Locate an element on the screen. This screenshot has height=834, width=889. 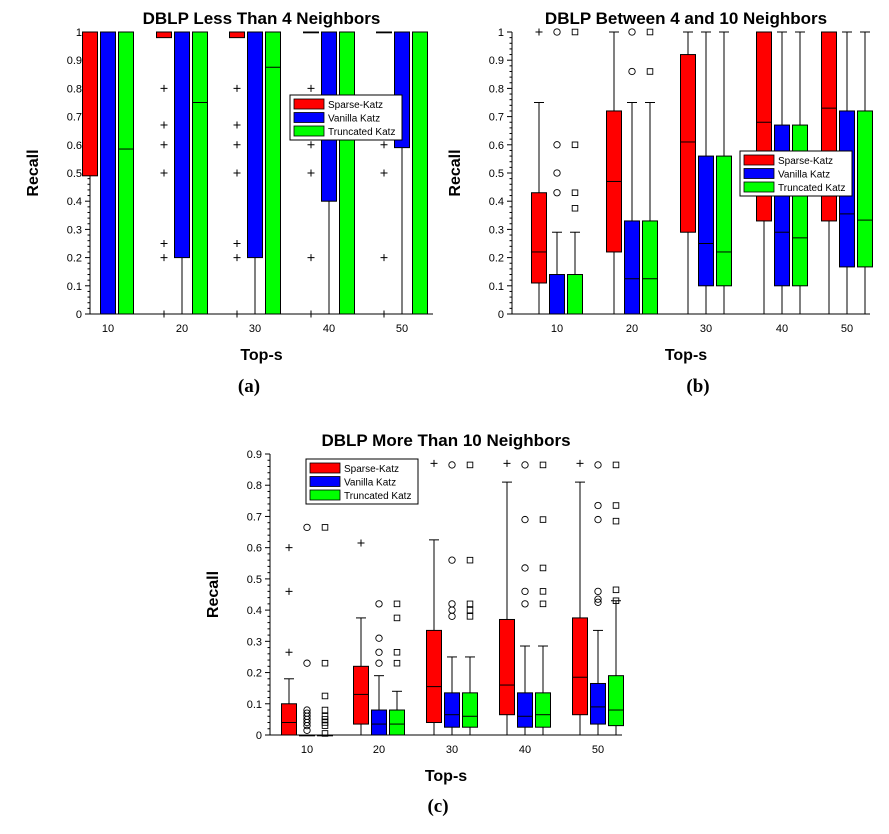
x-tick-label: 20 is located at coordinates (182, 329).